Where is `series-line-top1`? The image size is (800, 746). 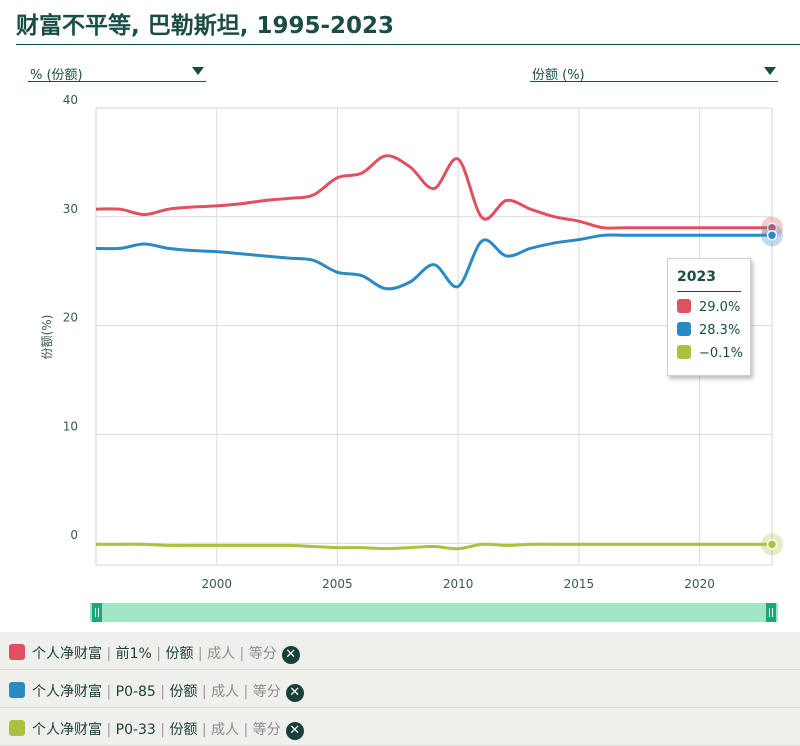
series-line-top1 is located at coordinates (433, 192).